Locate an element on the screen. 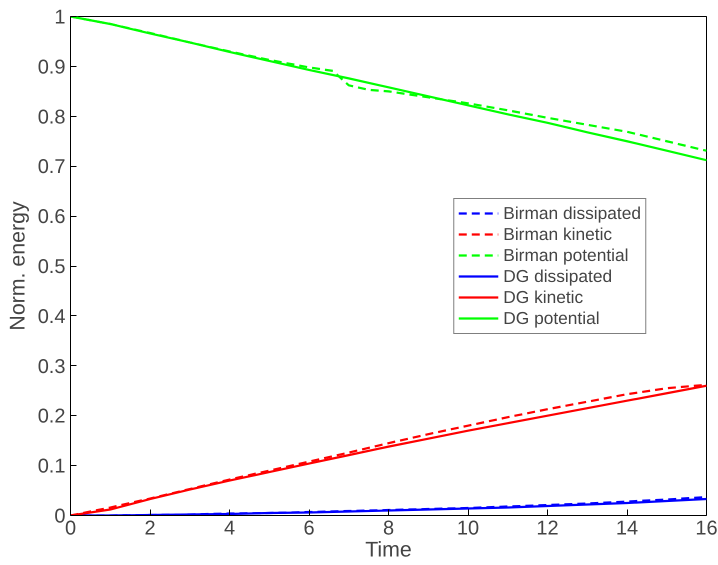 This screenshot has height=565, width=718. x-tick-label: 14 is located at coordinates (627, 529).